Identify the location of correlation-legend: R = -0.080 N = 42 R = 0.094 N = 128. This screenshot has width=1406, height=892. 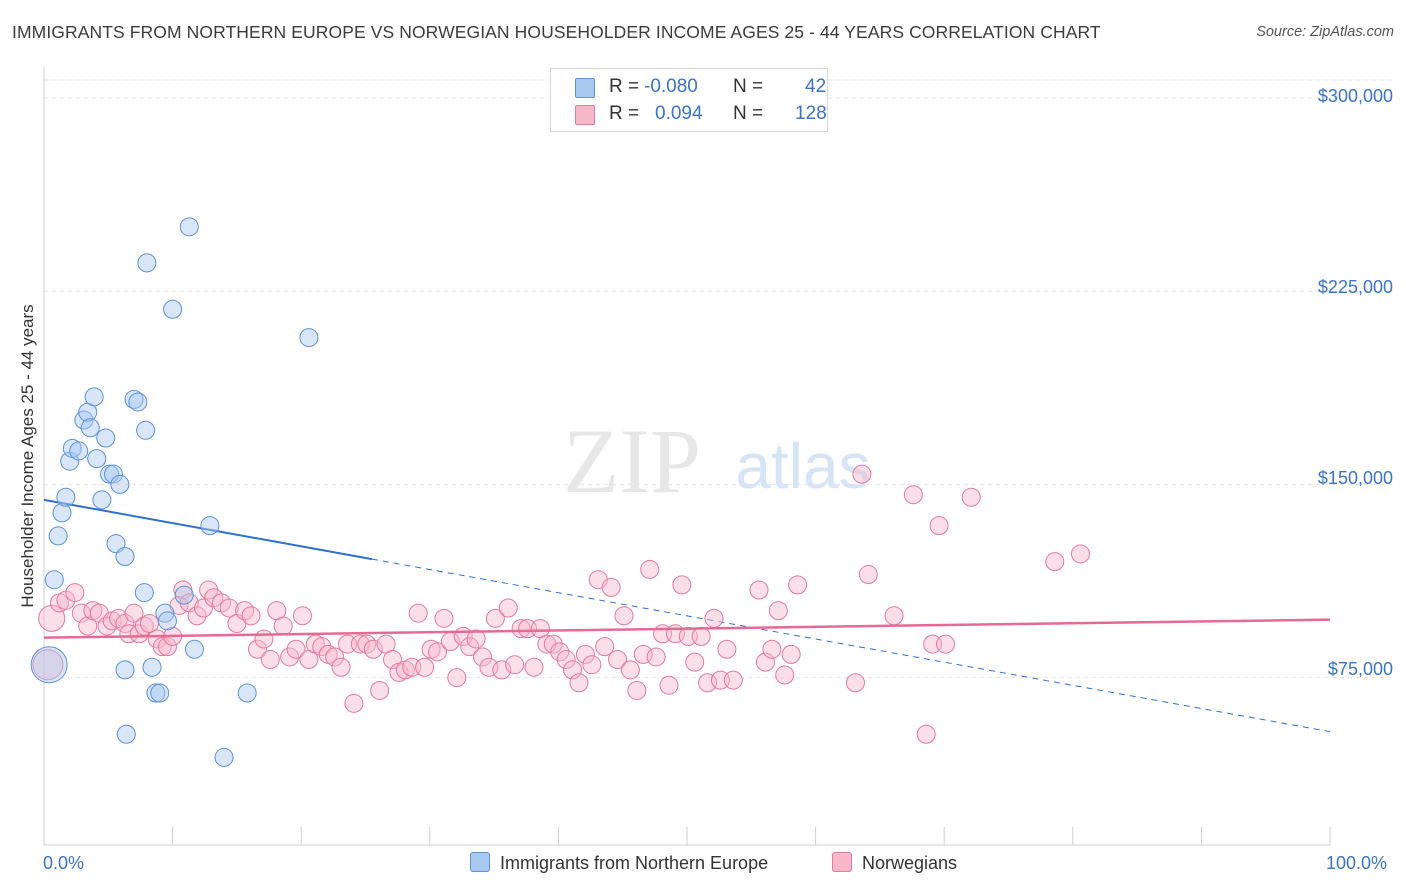
(689, 100).